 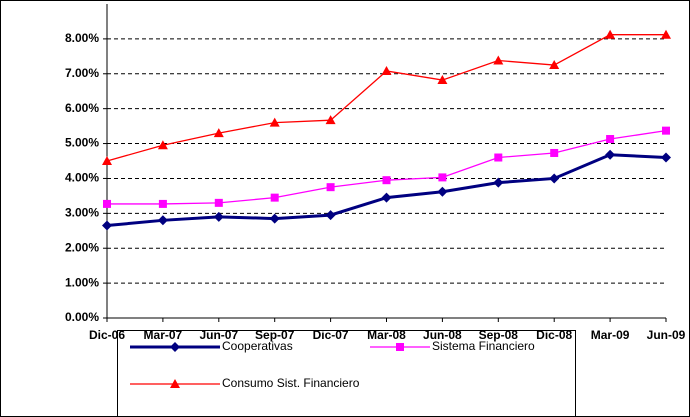 I want to click on y-tick-label: 7.00%, so click(x=82, y=73).